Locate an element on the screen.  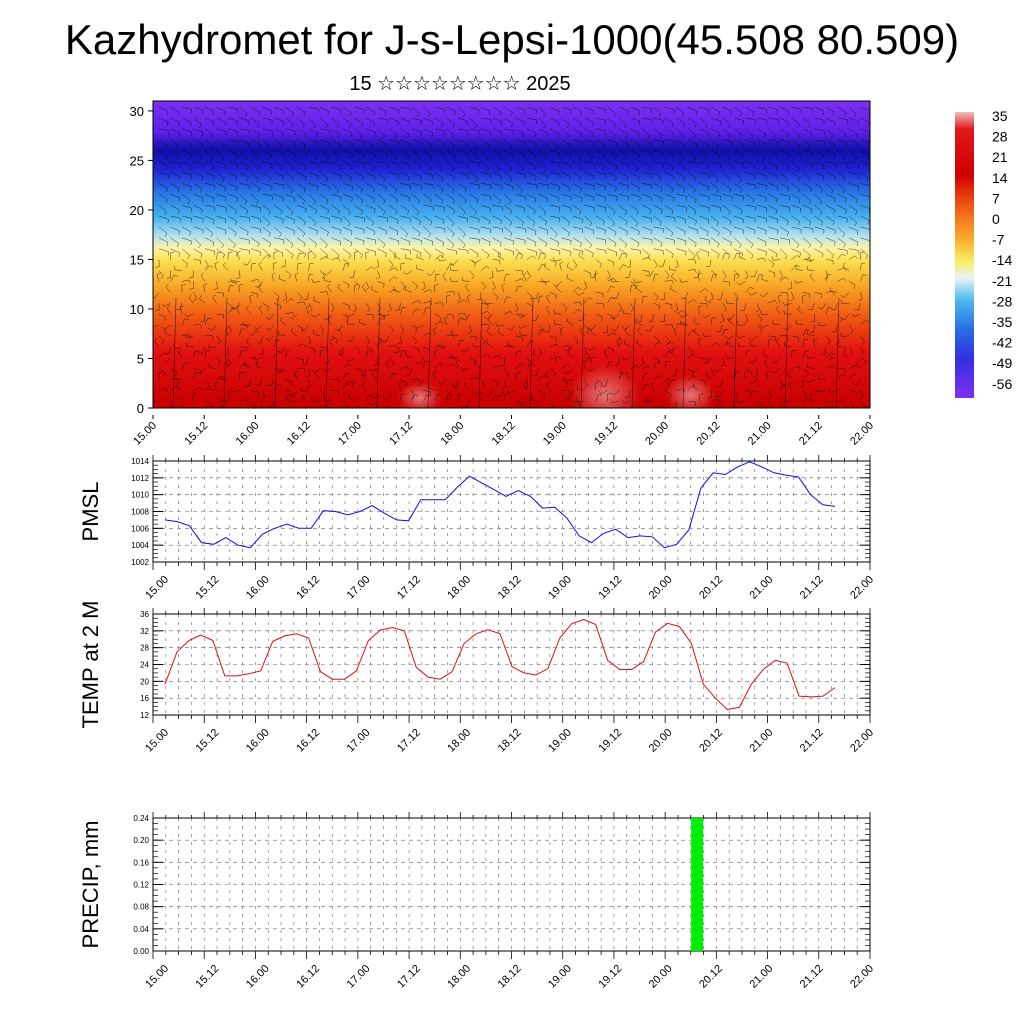
colorbar-scale is located at coordinates (964, 255).